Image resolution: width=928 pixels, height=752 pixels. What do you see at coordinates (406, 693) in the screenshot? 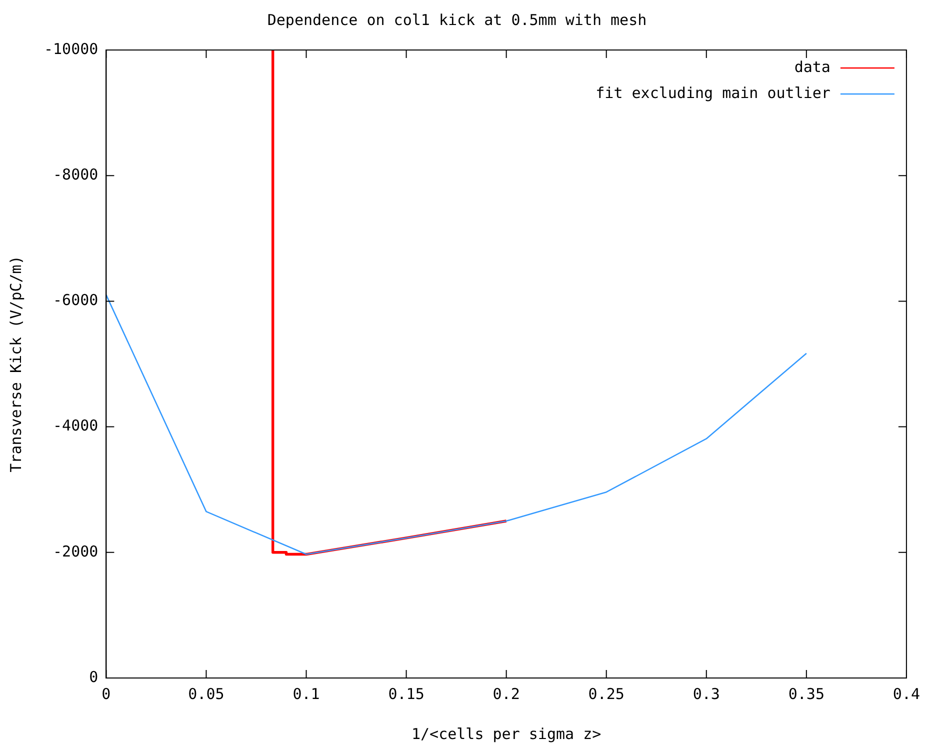
I see `x-tick-label: 0.15` at bounding box center [406, 693].